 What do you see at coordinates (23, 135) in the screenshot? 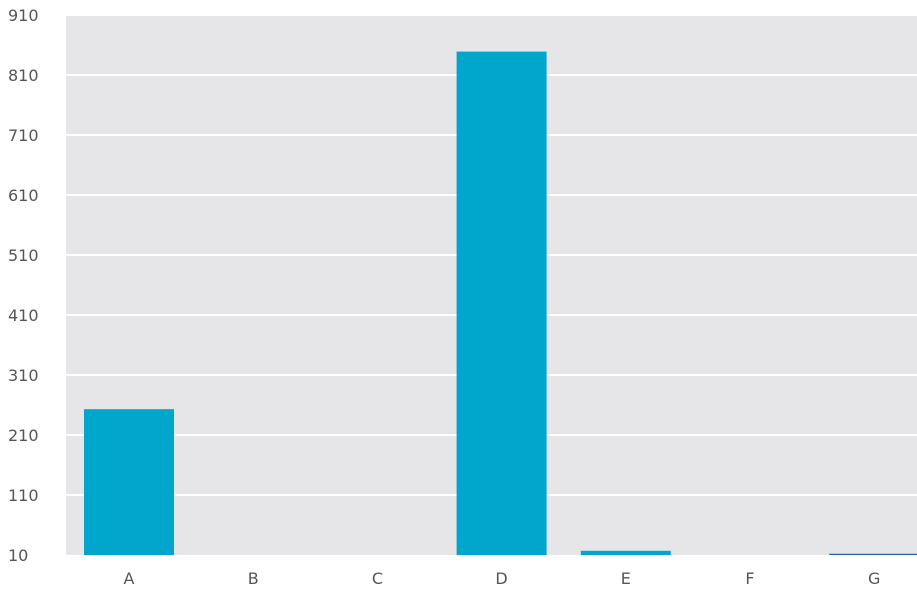
I see `y-tick-label: 710` at bounding box center [23, 135].